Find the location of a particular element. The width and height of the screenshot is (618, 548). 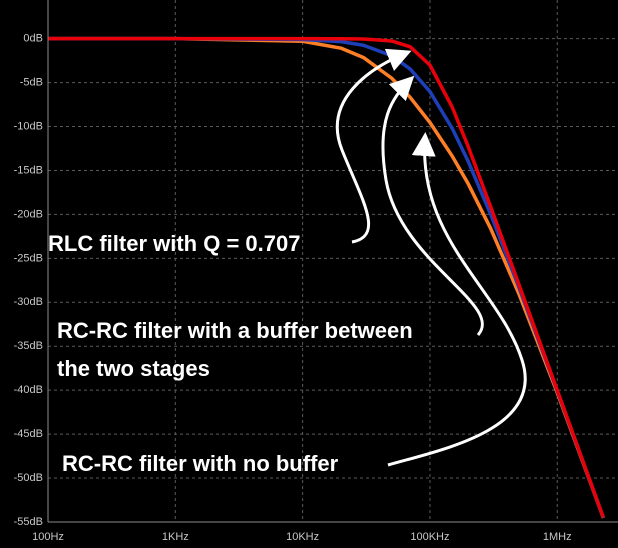

y-tick-label: -50dB is located at coordinates (28, 478).